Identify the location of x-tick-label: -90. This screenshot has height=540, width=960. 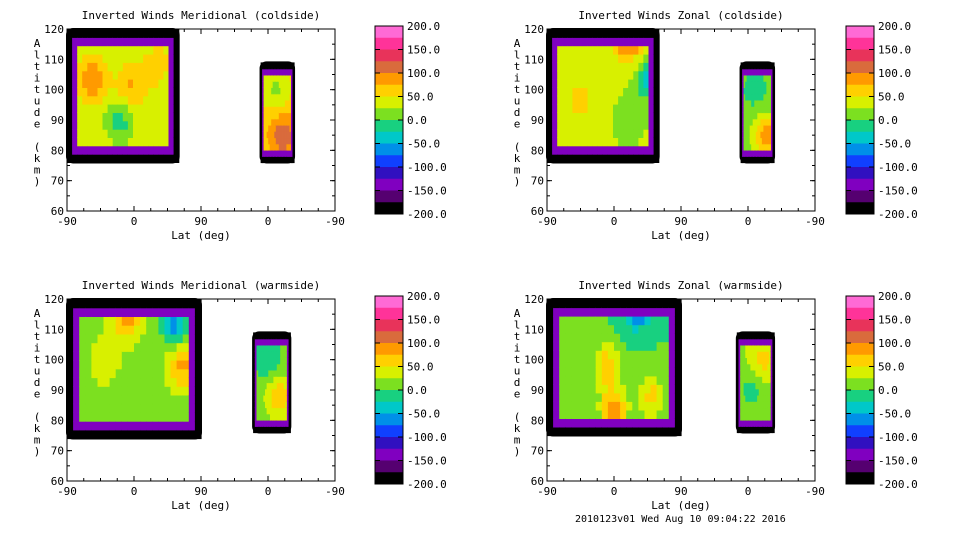
(335, 491).